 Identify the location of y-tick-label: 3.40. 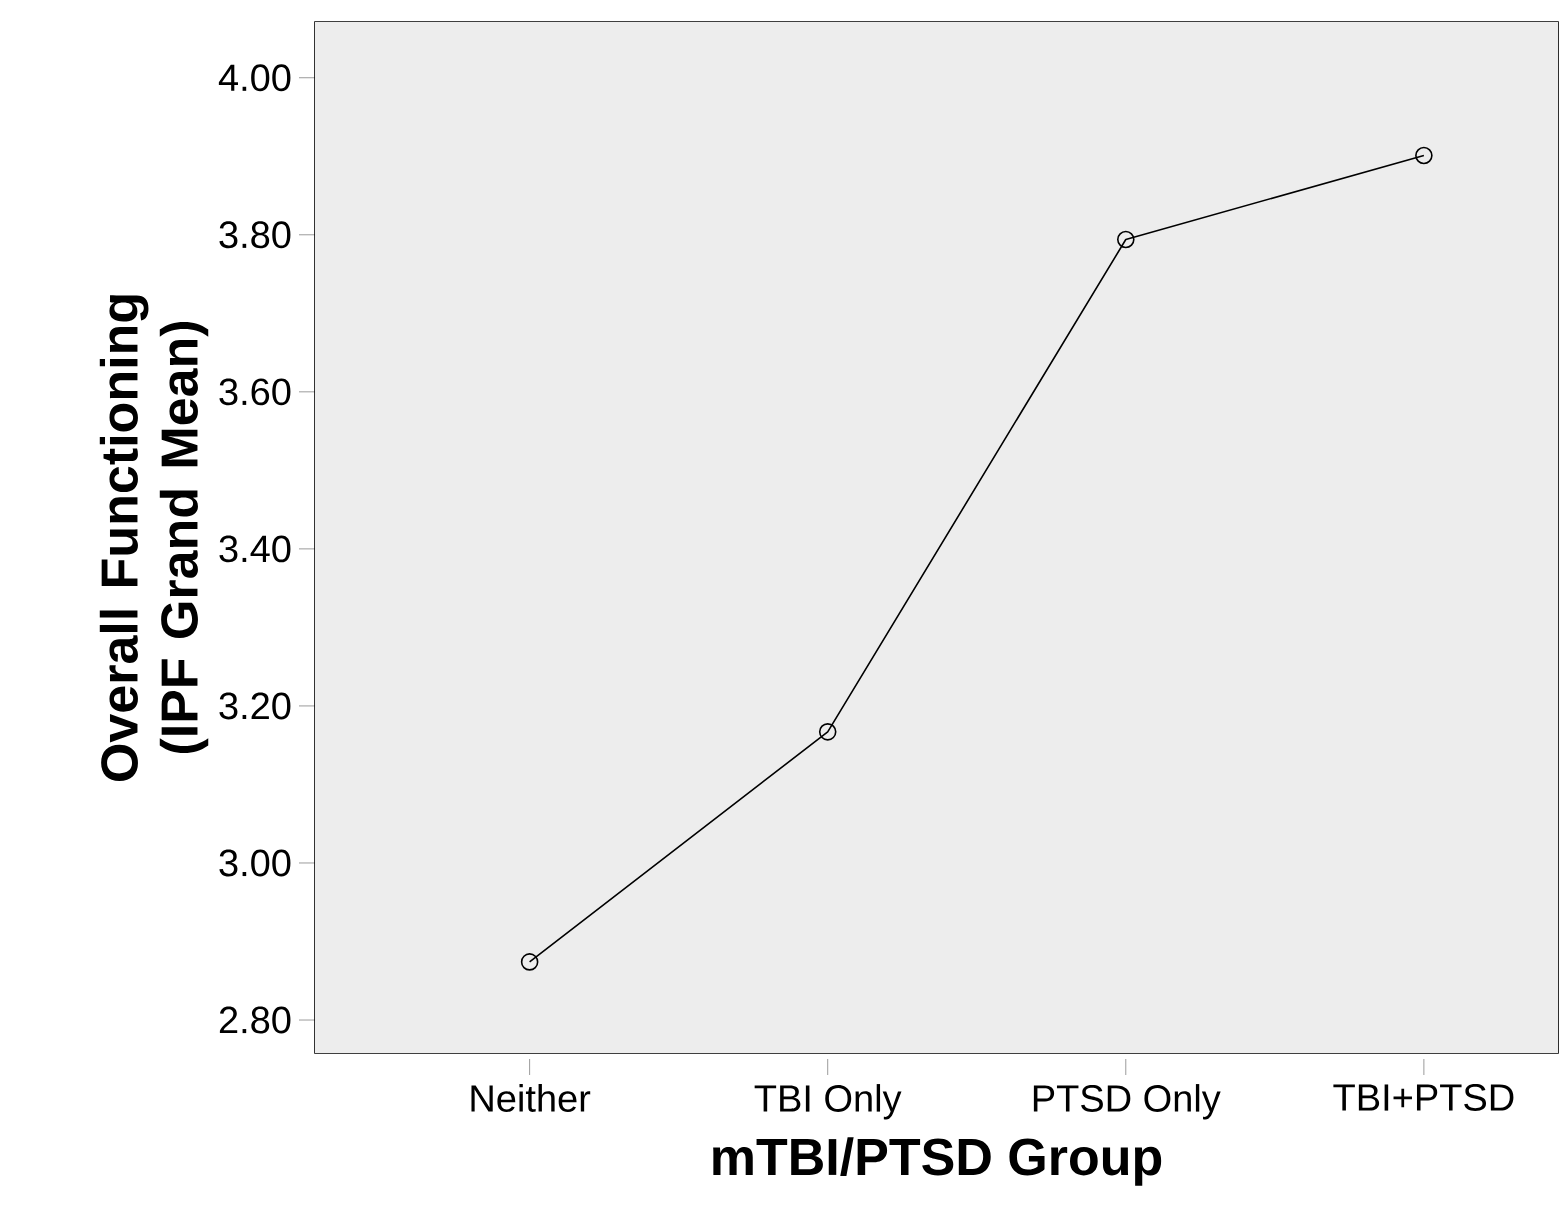
(255, 549).